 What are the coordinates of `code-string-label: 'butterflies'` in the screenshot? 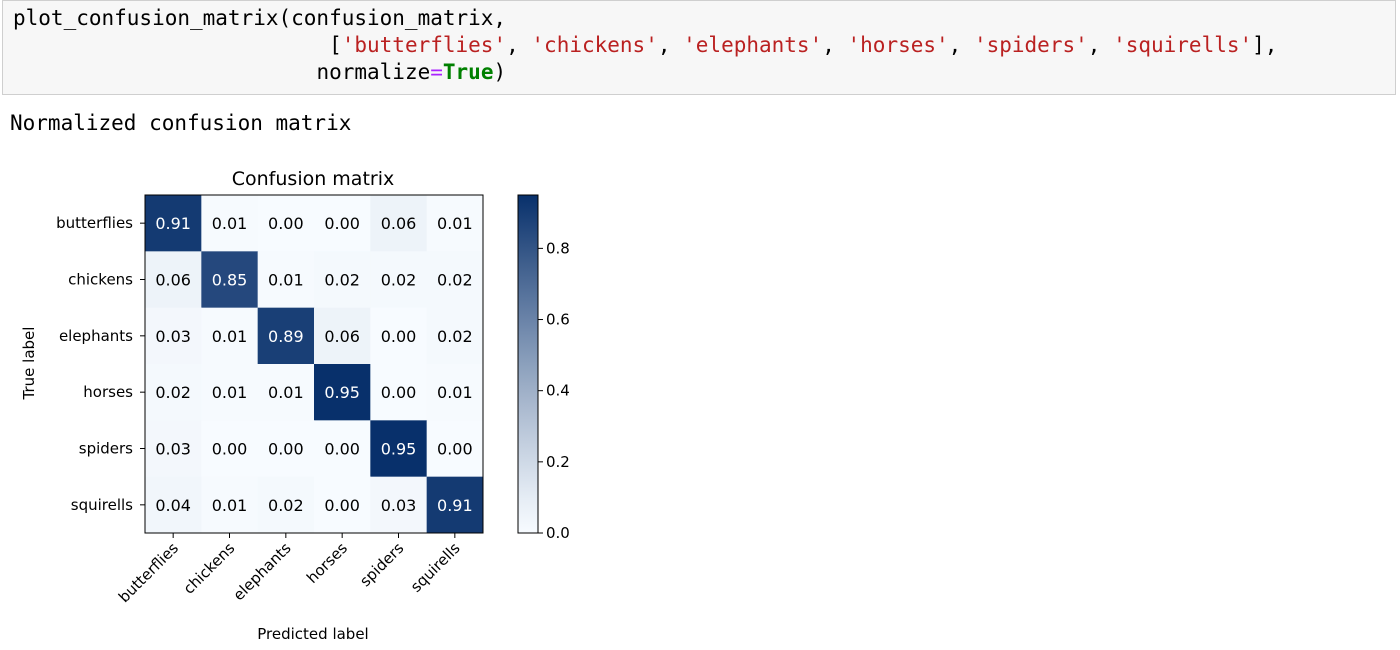 It's located at (424, 45).